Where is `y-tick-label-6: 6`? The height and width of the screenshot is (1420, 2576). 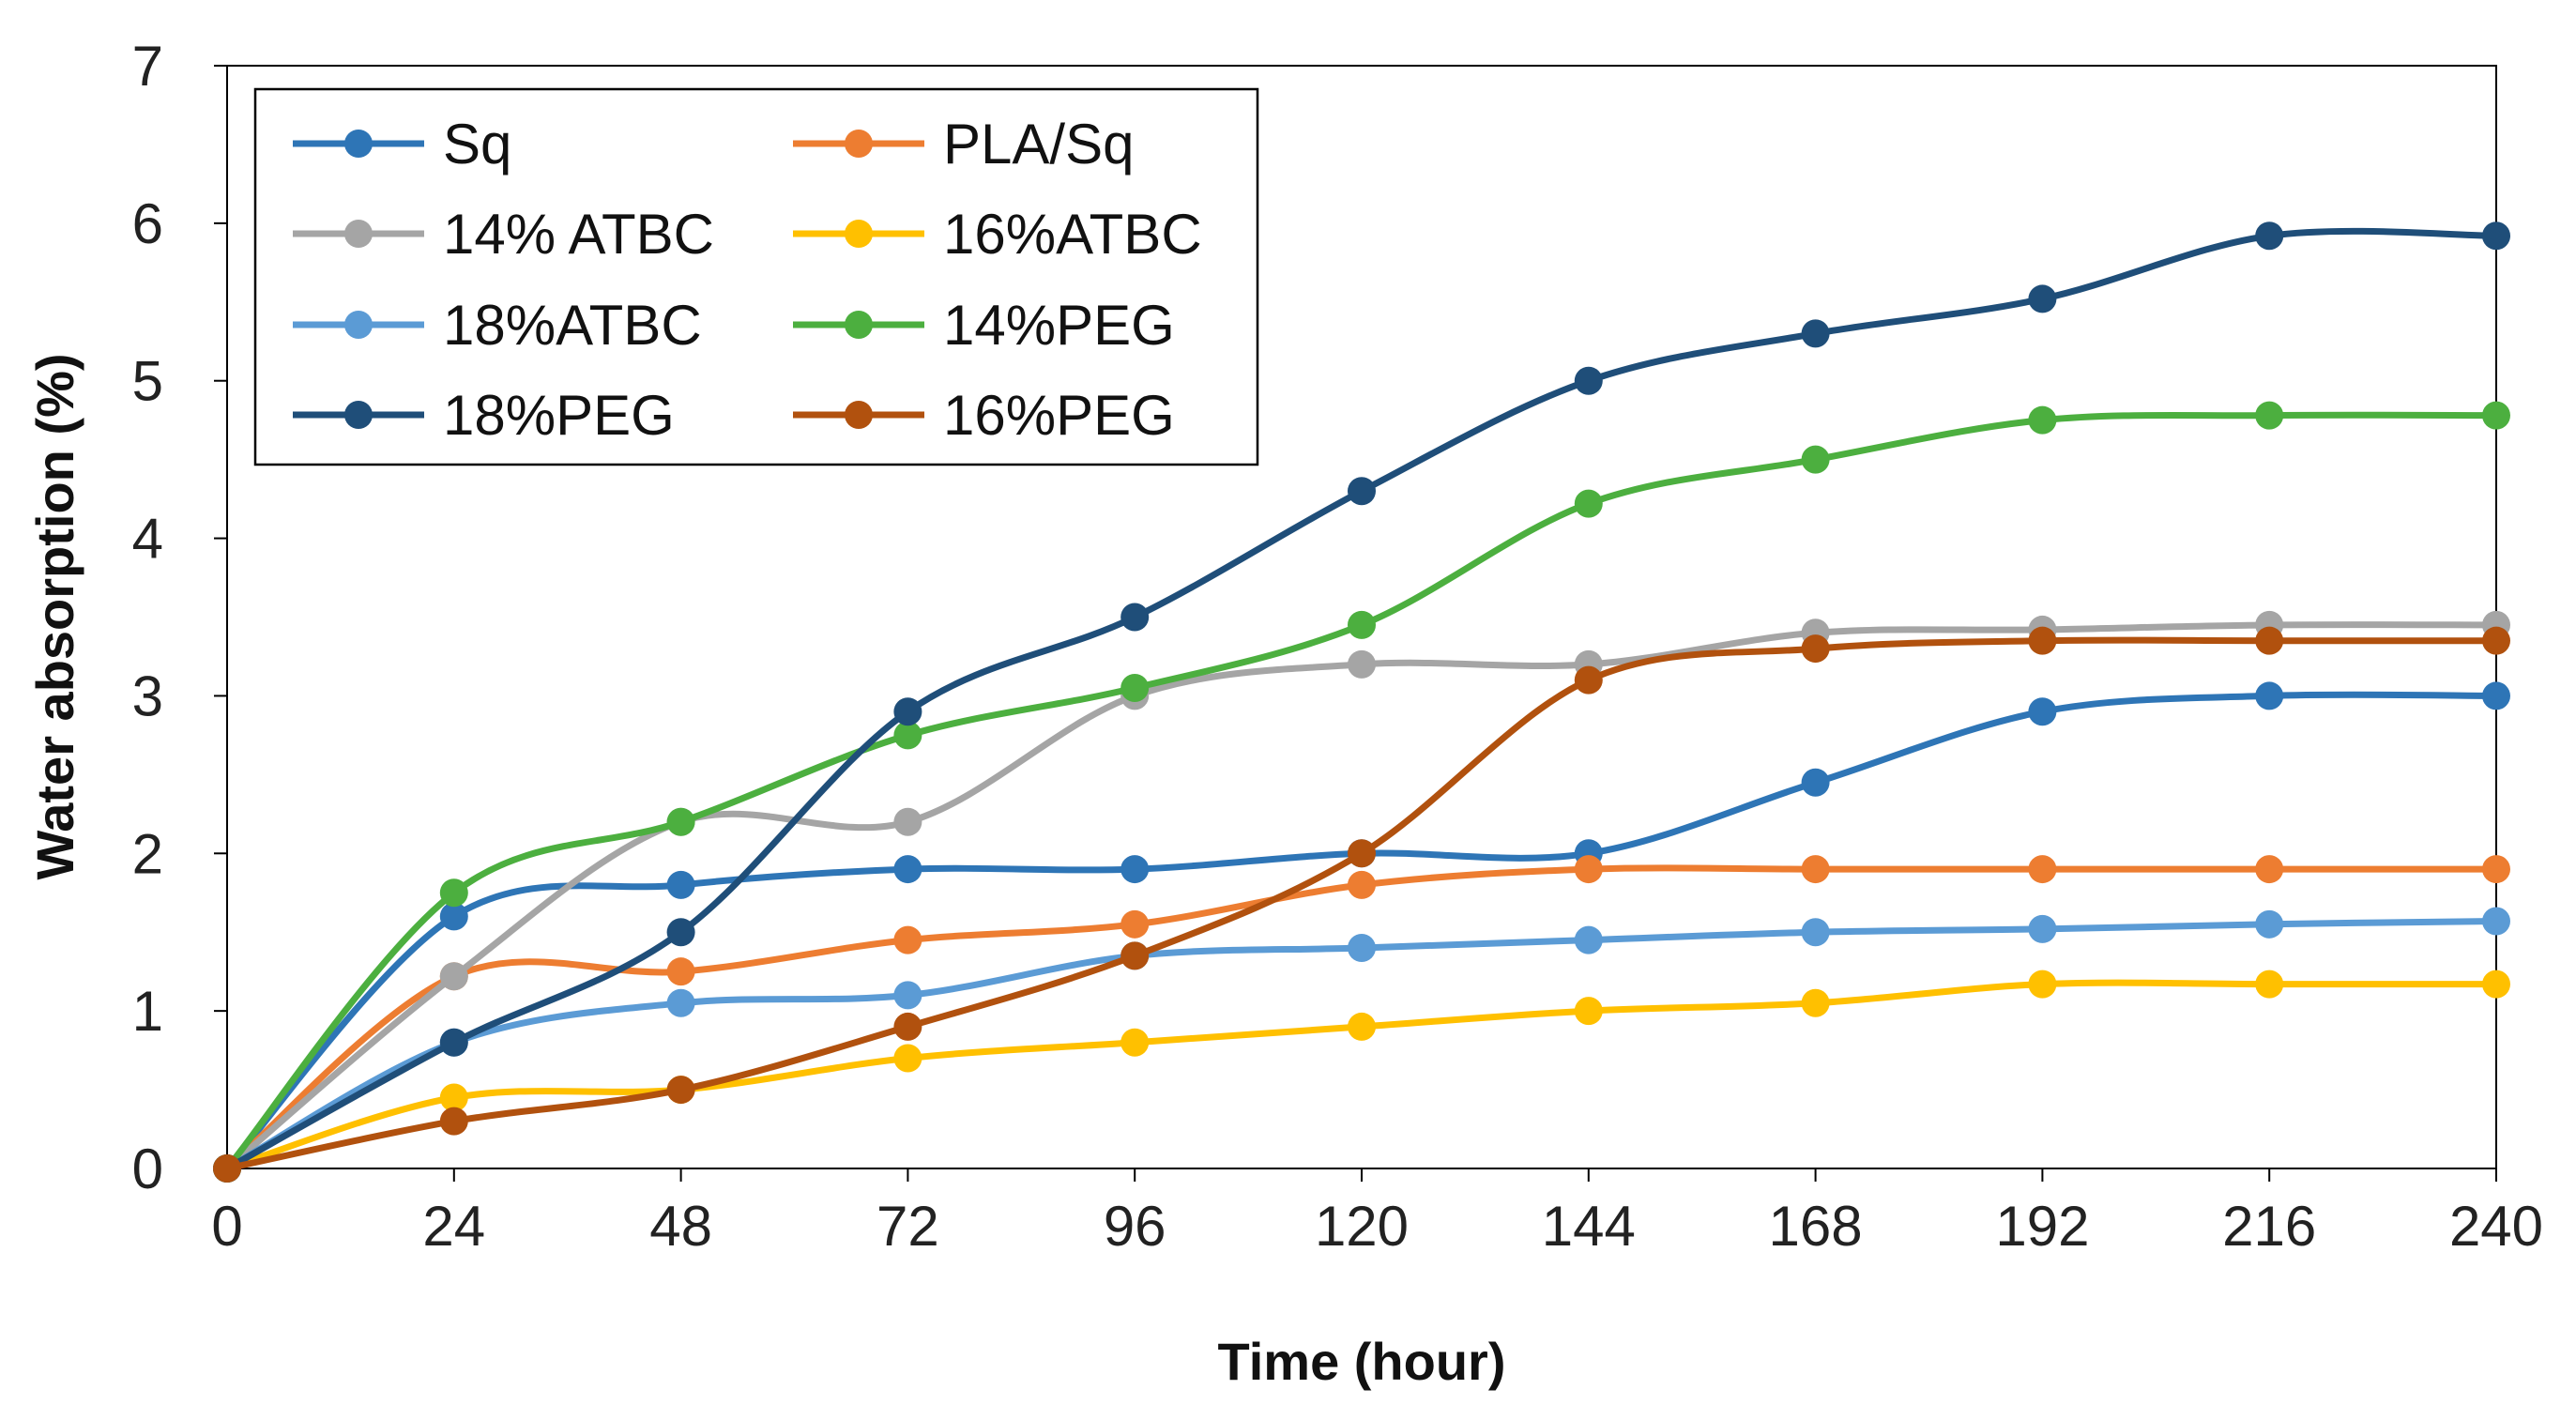 y-tick-label-6: 6 is located at coordinates (147, 223).